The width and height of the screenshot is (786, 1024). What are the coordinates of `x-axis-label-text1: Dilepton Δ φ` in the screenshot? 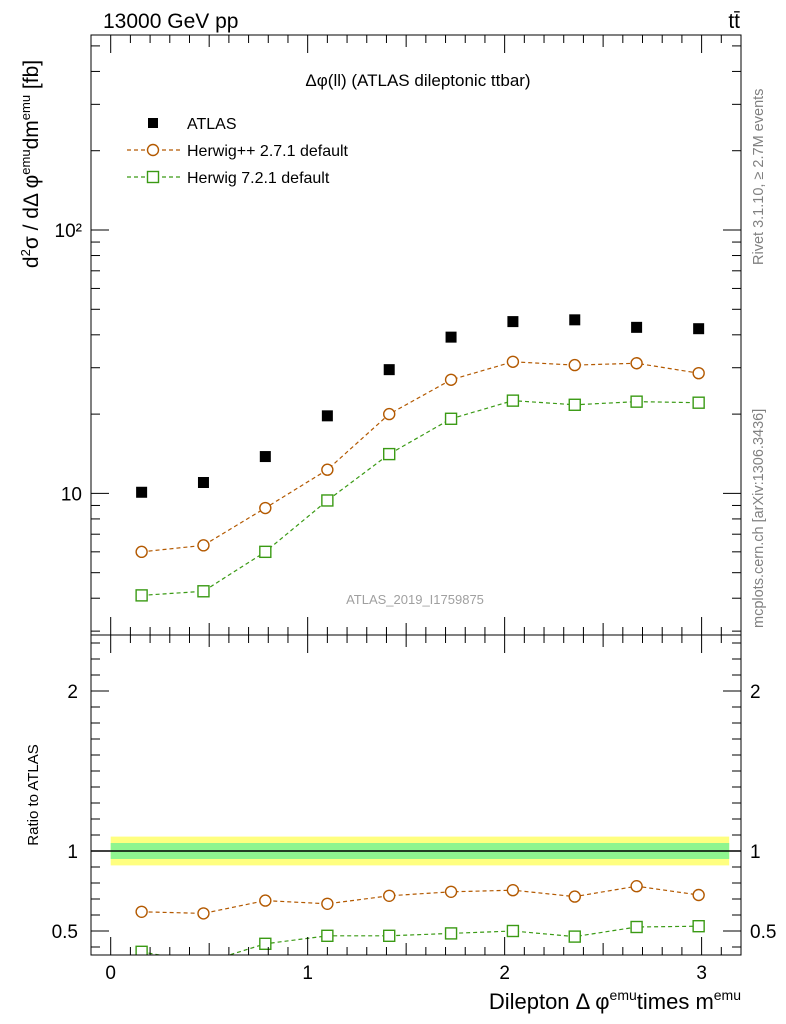 It's located at (549, 1001).